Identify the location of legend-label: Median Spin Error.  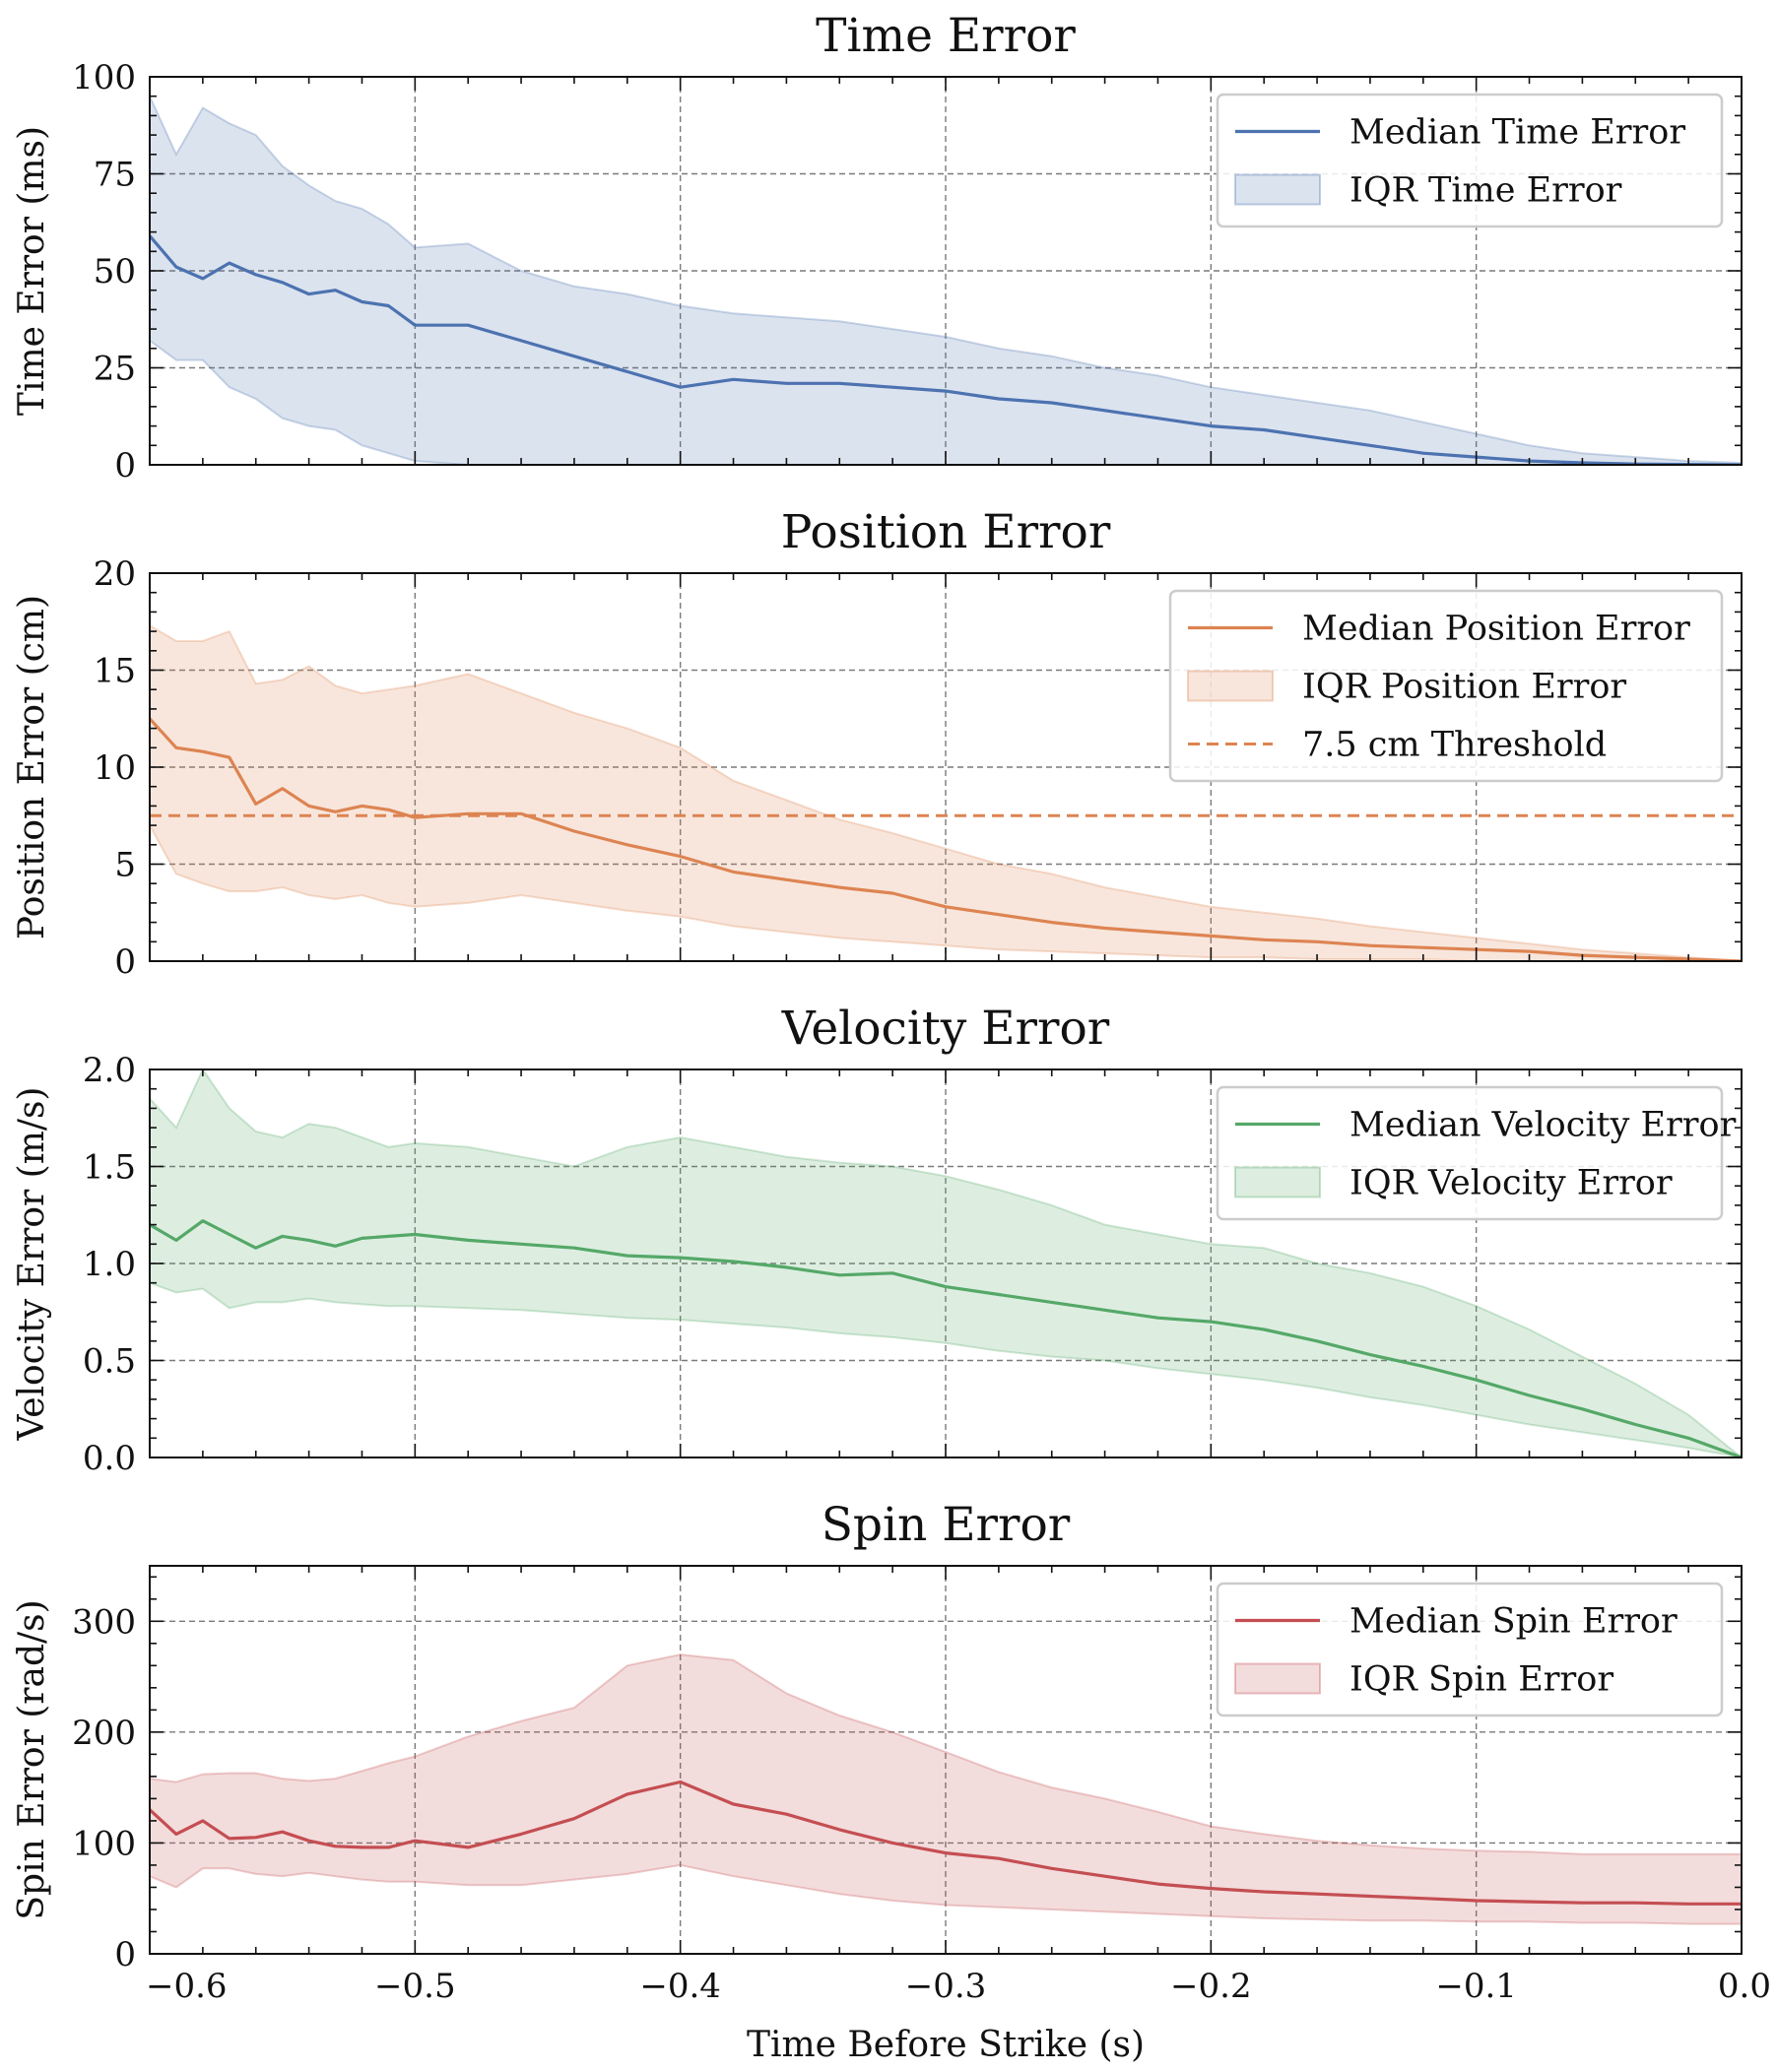
(1513, 1622).